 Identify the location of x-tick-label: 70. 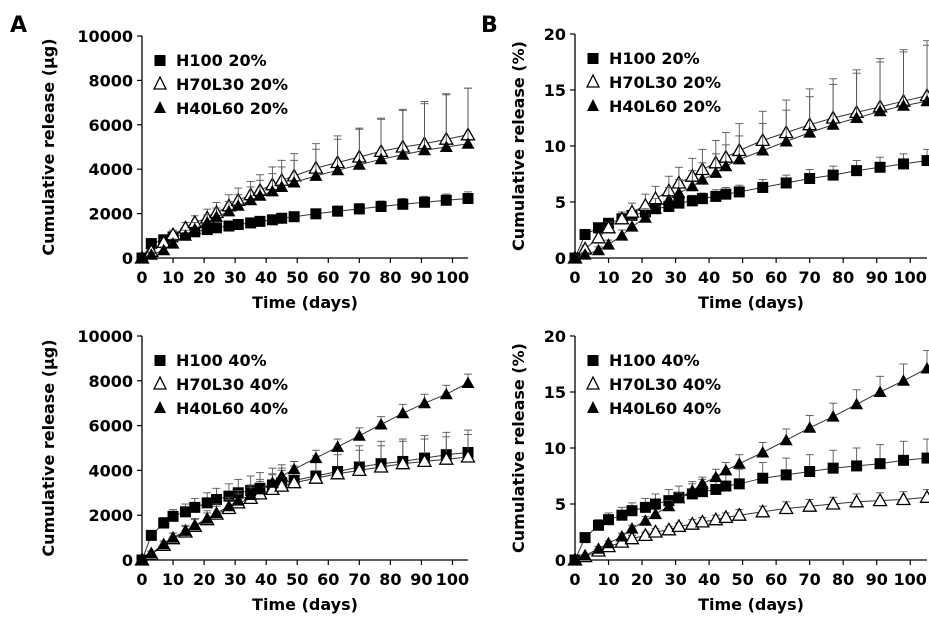
(810, 277).